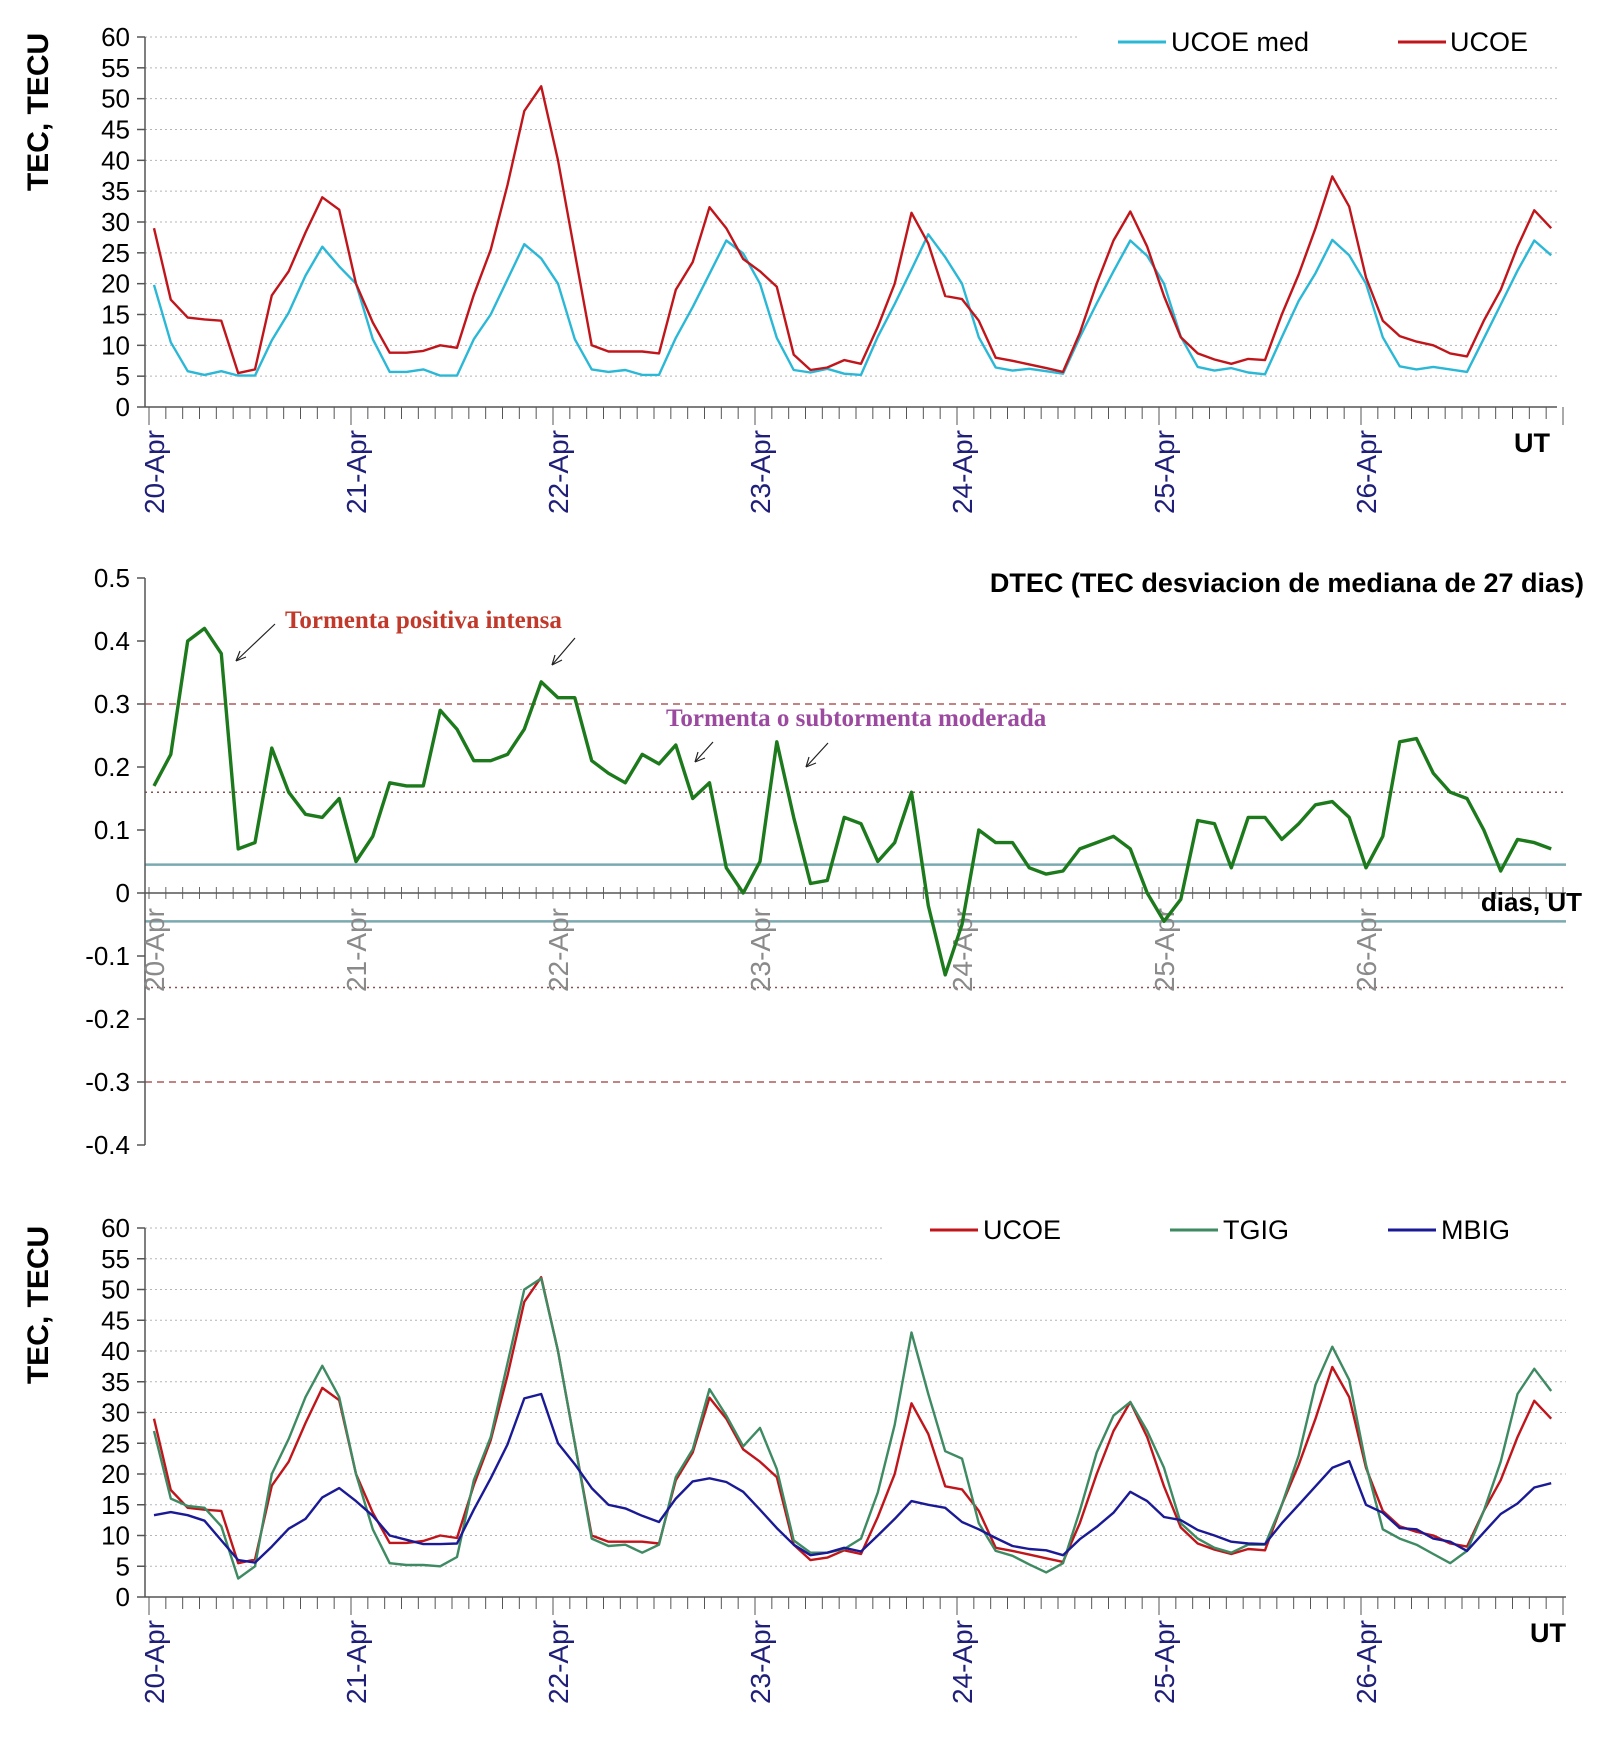  What do you see at coordinates (1548, 1633) in the screenshot?
I see `bottom-x-axis-unit-label: UT` at bounding box center [1548, 1633].